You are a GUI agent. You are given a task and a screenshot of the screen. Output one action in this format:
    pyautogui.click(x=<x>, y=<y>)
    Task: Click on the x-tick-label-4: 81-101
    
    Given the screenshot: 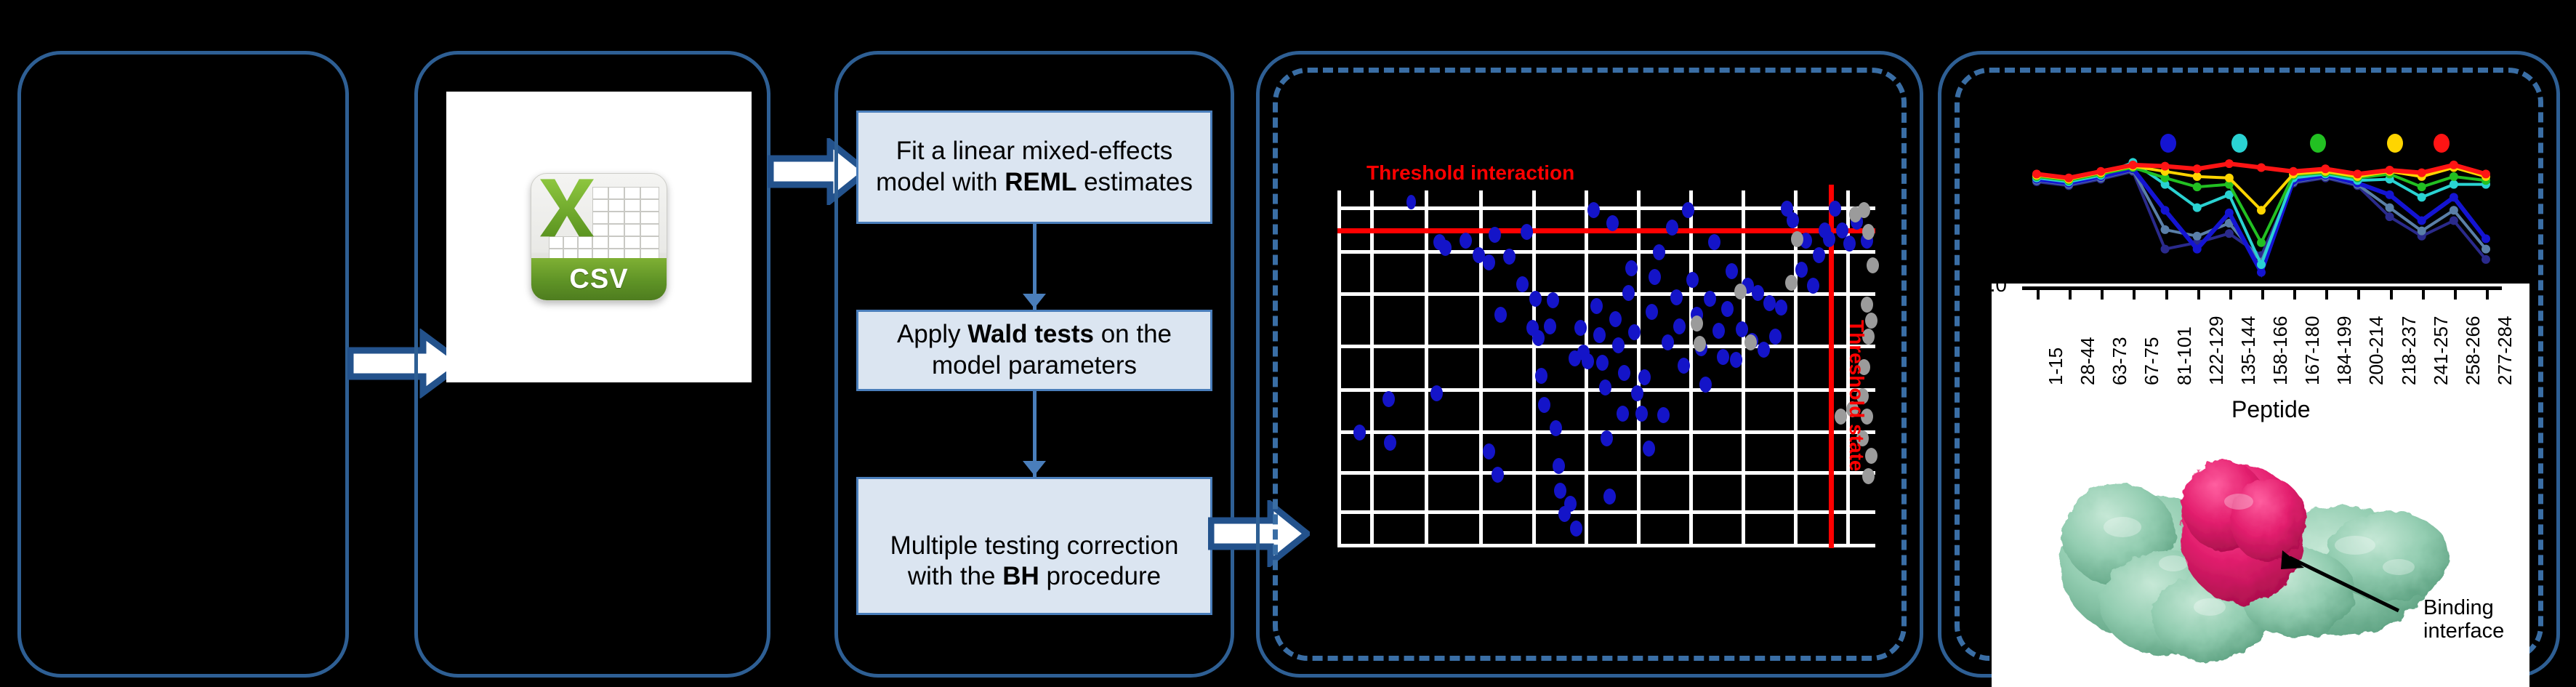 What is the action you would take?
    pyautogui.click(x=2184, y=355)
    